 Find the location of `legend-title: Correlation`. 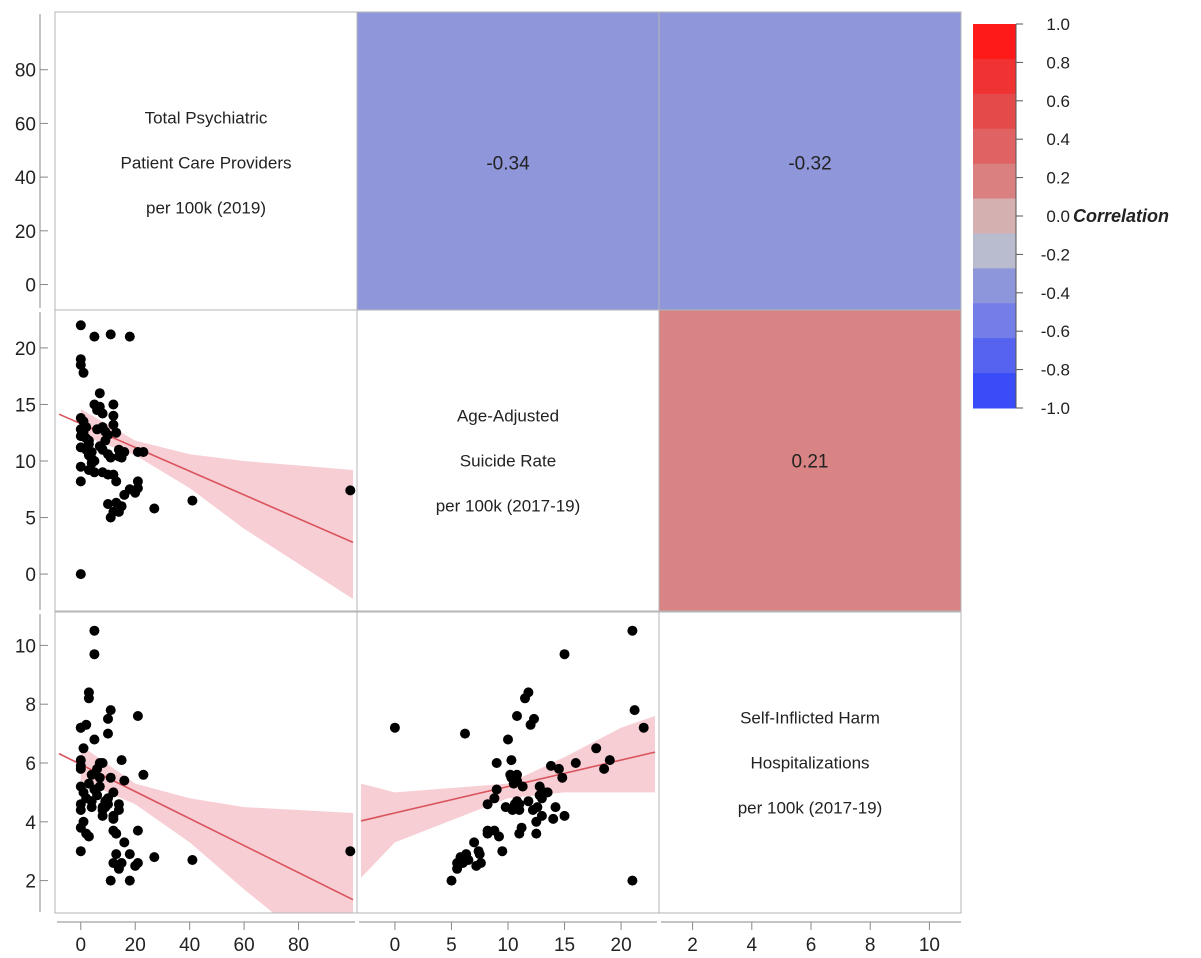

legend-title: Correlation is located at coordinates (1121, 216).